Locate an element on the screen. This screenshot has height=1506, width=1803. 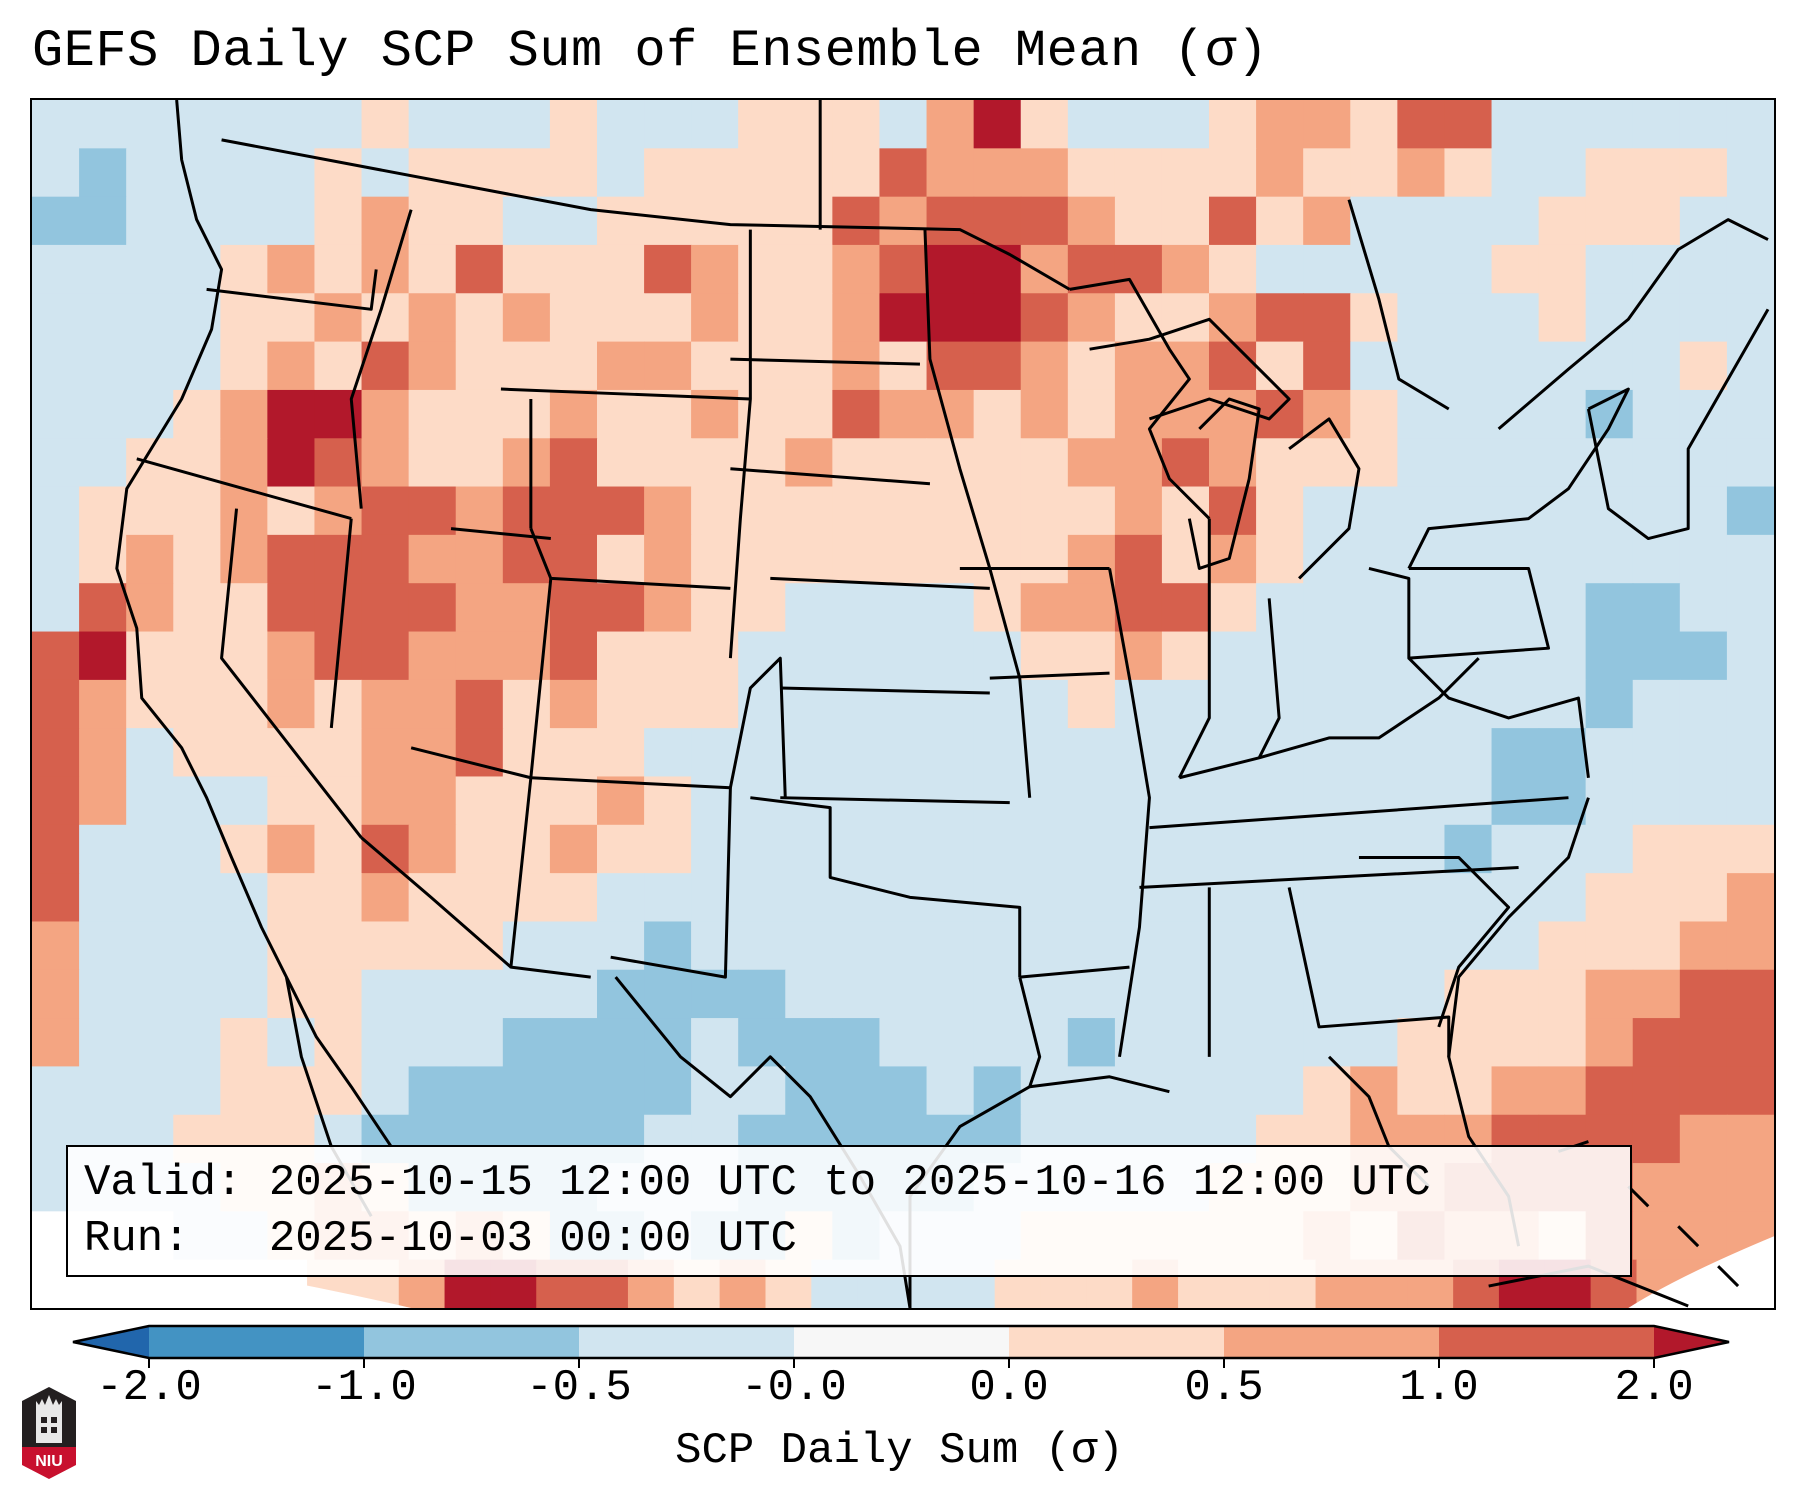
chart-title: GEFS Daily SCP Sum of Ensemble Mean (σ) is located at coordinates (650, 51).